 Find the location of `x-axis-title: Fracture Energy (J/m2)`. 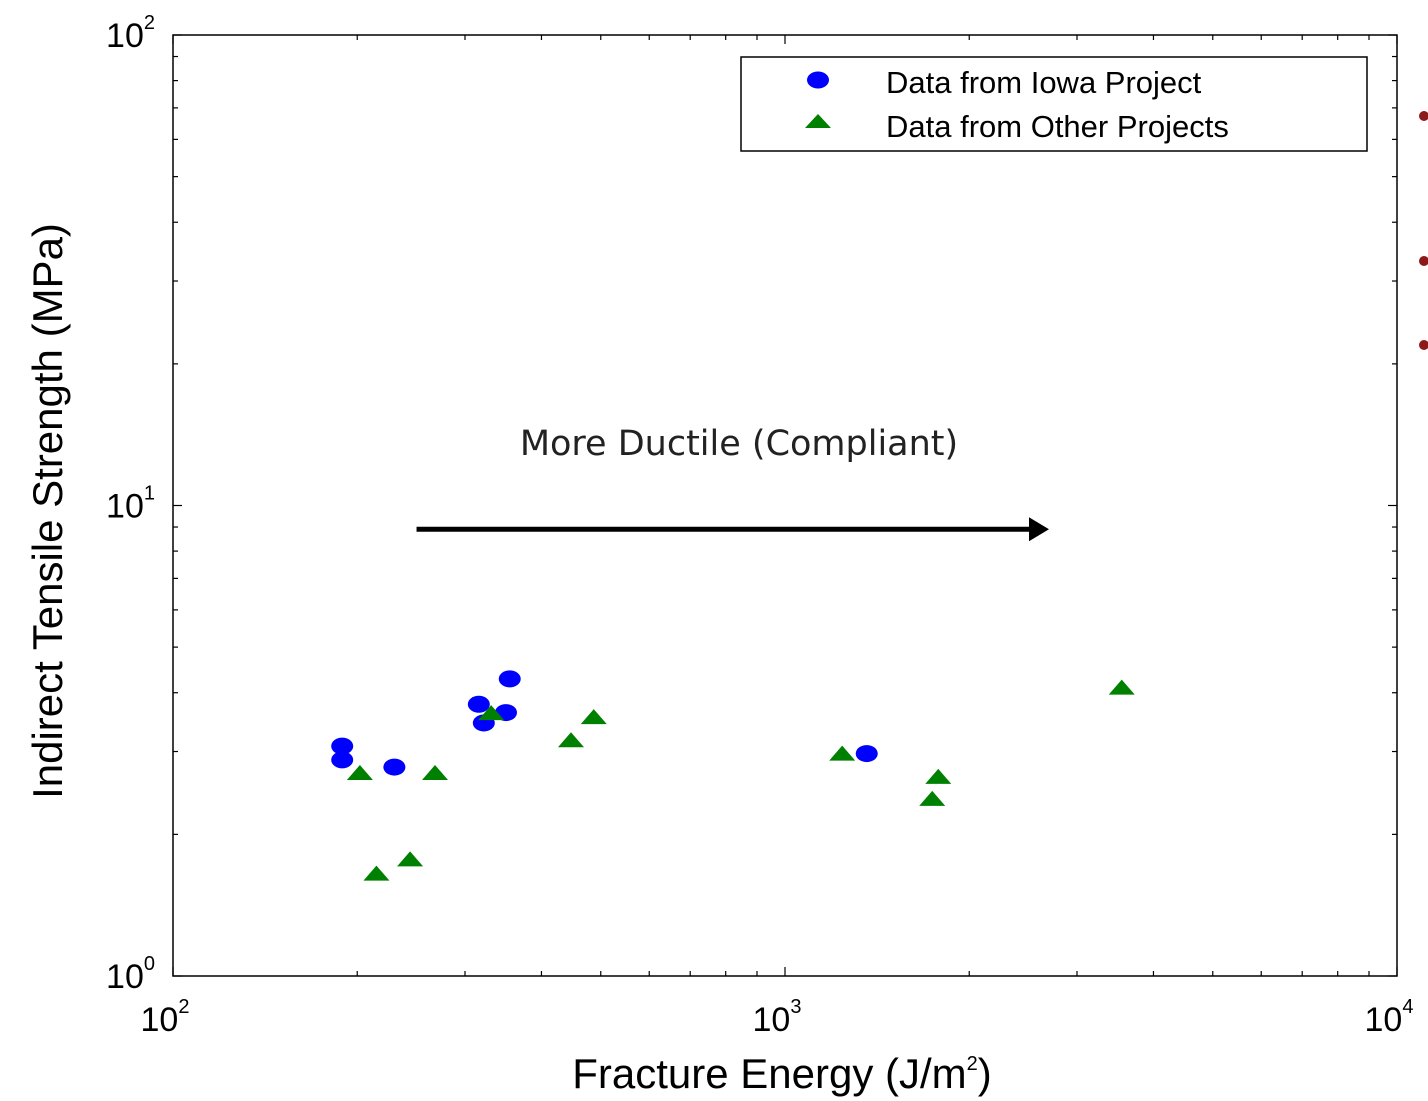

x-axis-title: Fracture Energy (J/m2) is located at coordinates (782, 1073).